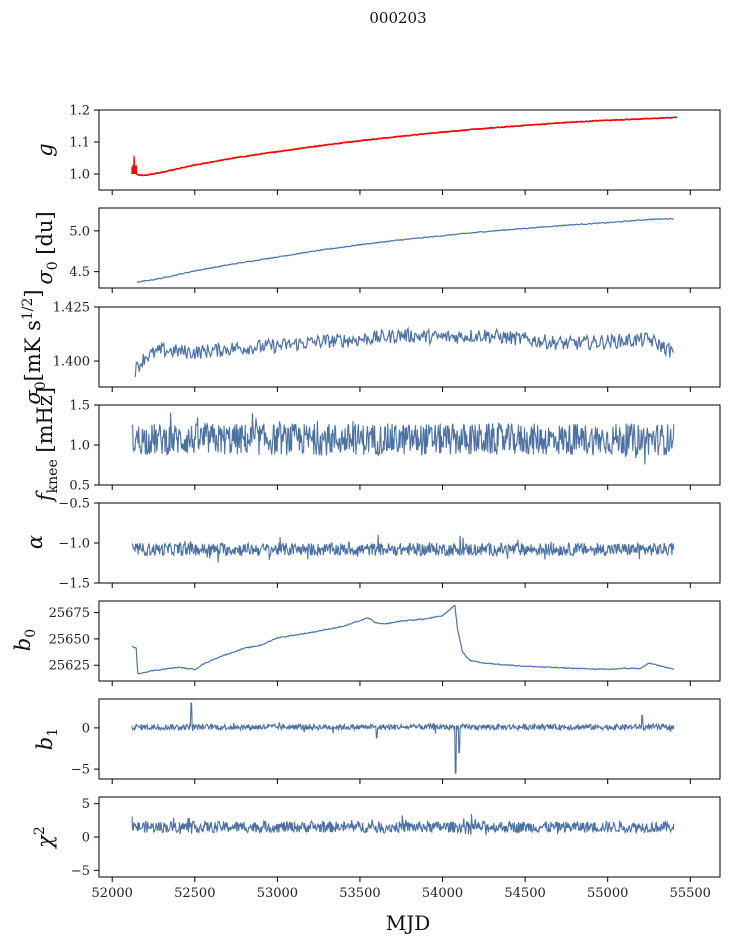  I want to click on ytick-label-4-2: −0.5, so click(74, 504).